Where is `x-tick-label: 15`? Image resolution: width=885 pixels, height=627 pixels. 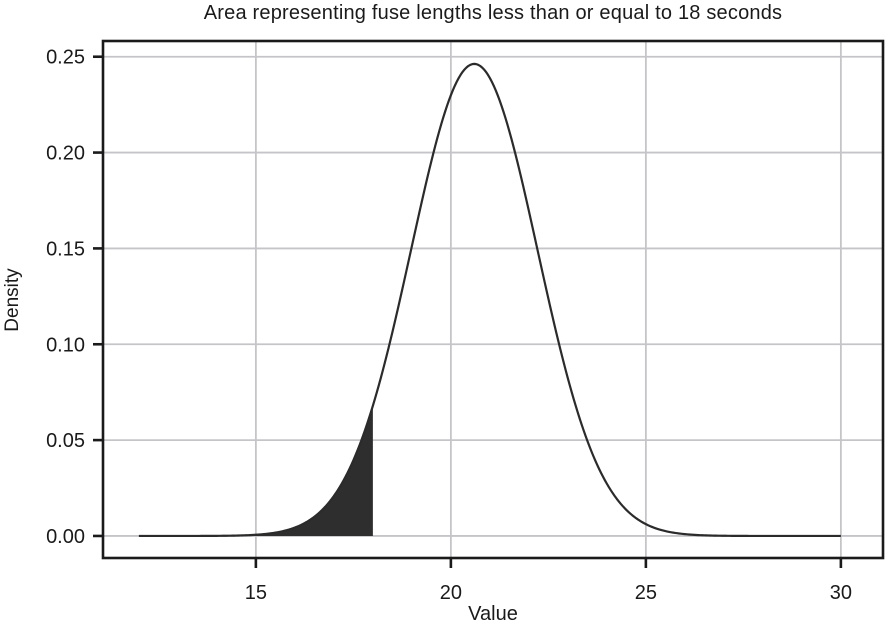
x-tick-label: 15 is located at coordinates (256, 593).